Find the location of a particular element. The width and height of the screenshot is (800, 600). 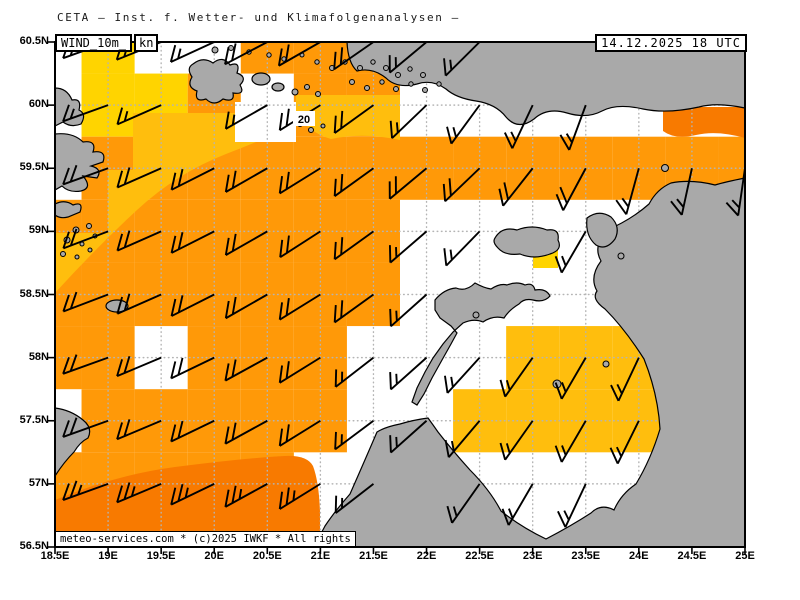

isotach-amber-patch-ne is located at coordinates (348, 117).